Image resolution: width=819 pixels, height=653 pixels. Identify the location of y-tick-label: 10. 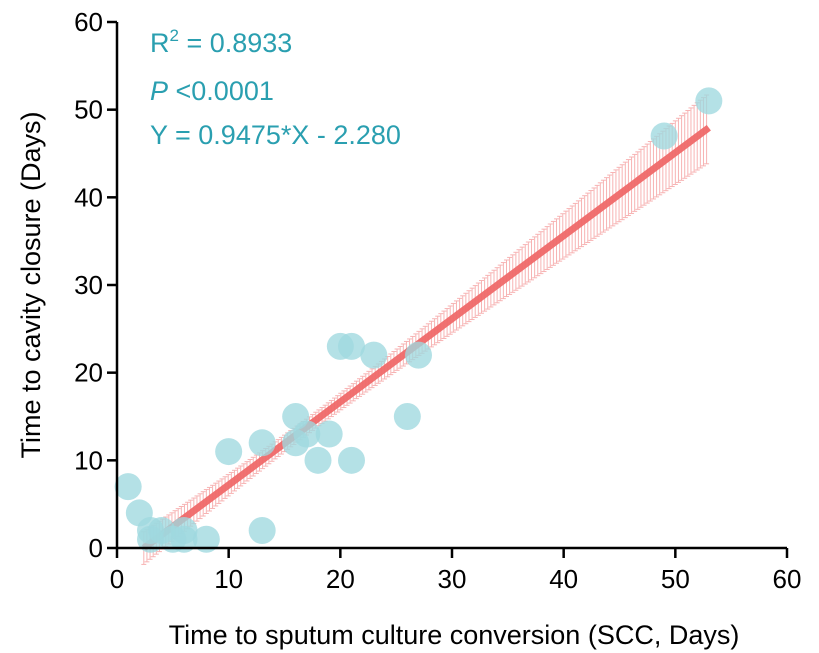
(88, 460).